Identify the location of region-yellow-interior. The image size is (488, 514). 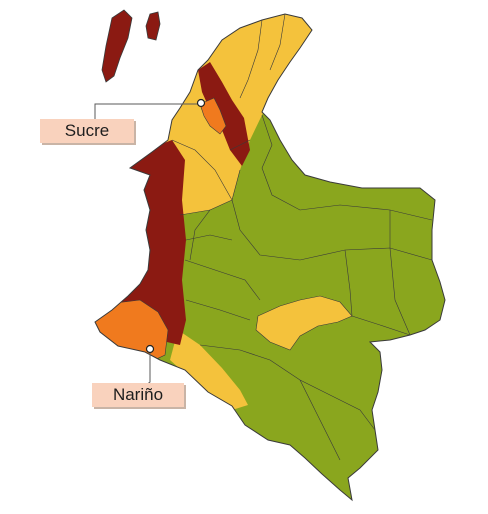
(304, 323).